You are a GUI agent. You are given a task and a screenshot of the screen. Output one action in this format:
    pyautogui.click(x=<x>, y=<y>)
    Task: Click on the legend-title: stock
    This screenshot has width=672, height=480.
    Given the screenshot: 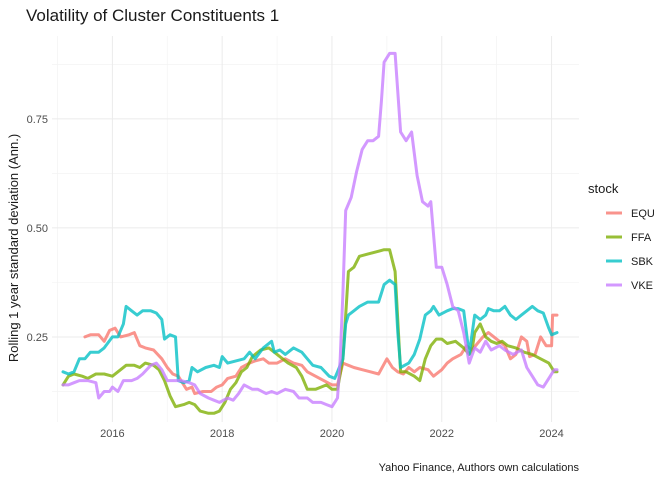 What is the action you would take?
    pyautogui.click(x=603, y=188)
    